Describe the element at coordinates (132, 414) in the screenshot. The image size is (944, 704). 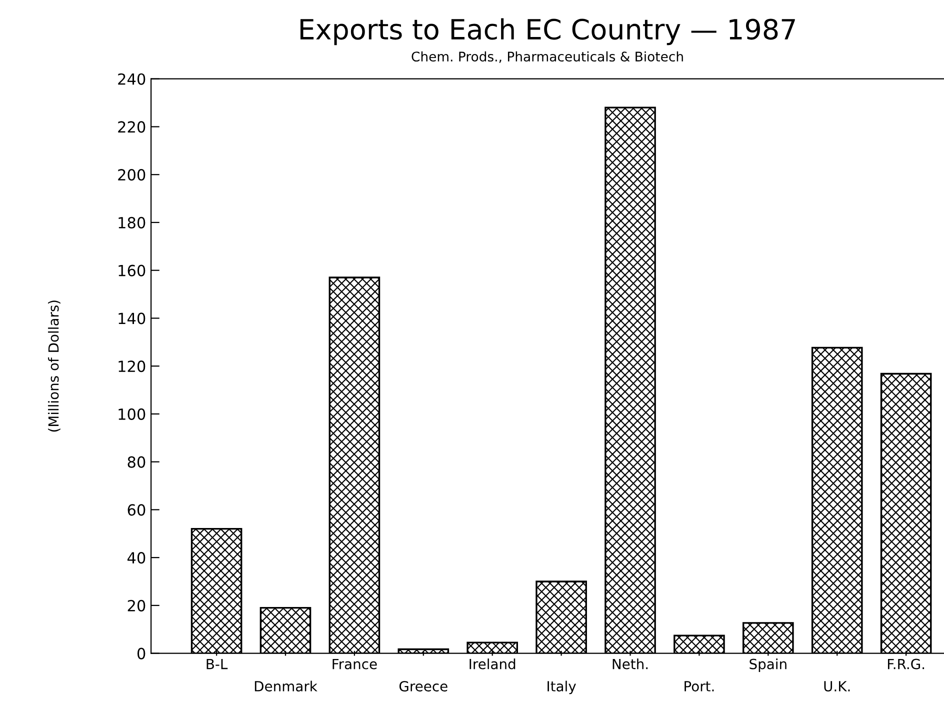
I see `y-tick-label: 100` at that location.